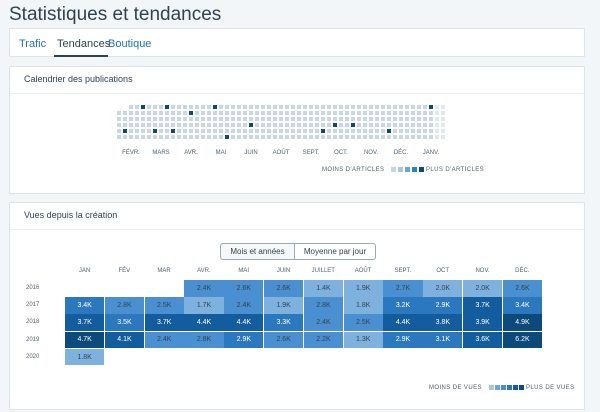  Describe the element at coordinates (550, 388) in the screenshot. I see `legend-more-label: PLUS DE VUES` at that location.